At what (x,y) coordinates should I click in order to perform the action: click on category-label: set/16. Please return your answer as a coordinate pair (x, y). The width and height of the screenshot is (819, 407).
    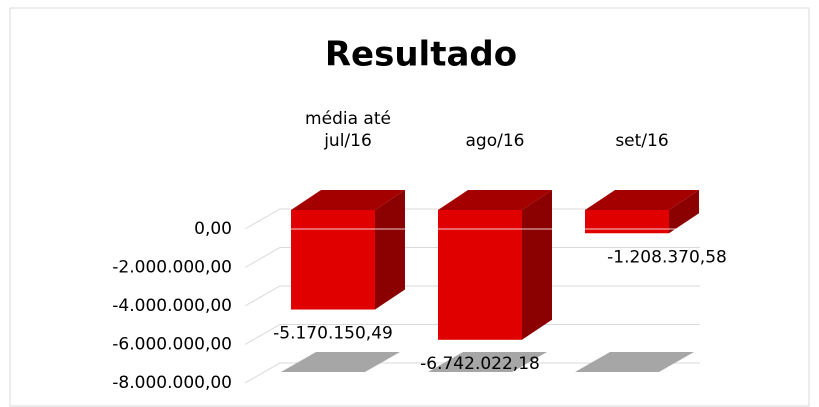
    Looking at the image, I should click on (642, 141).